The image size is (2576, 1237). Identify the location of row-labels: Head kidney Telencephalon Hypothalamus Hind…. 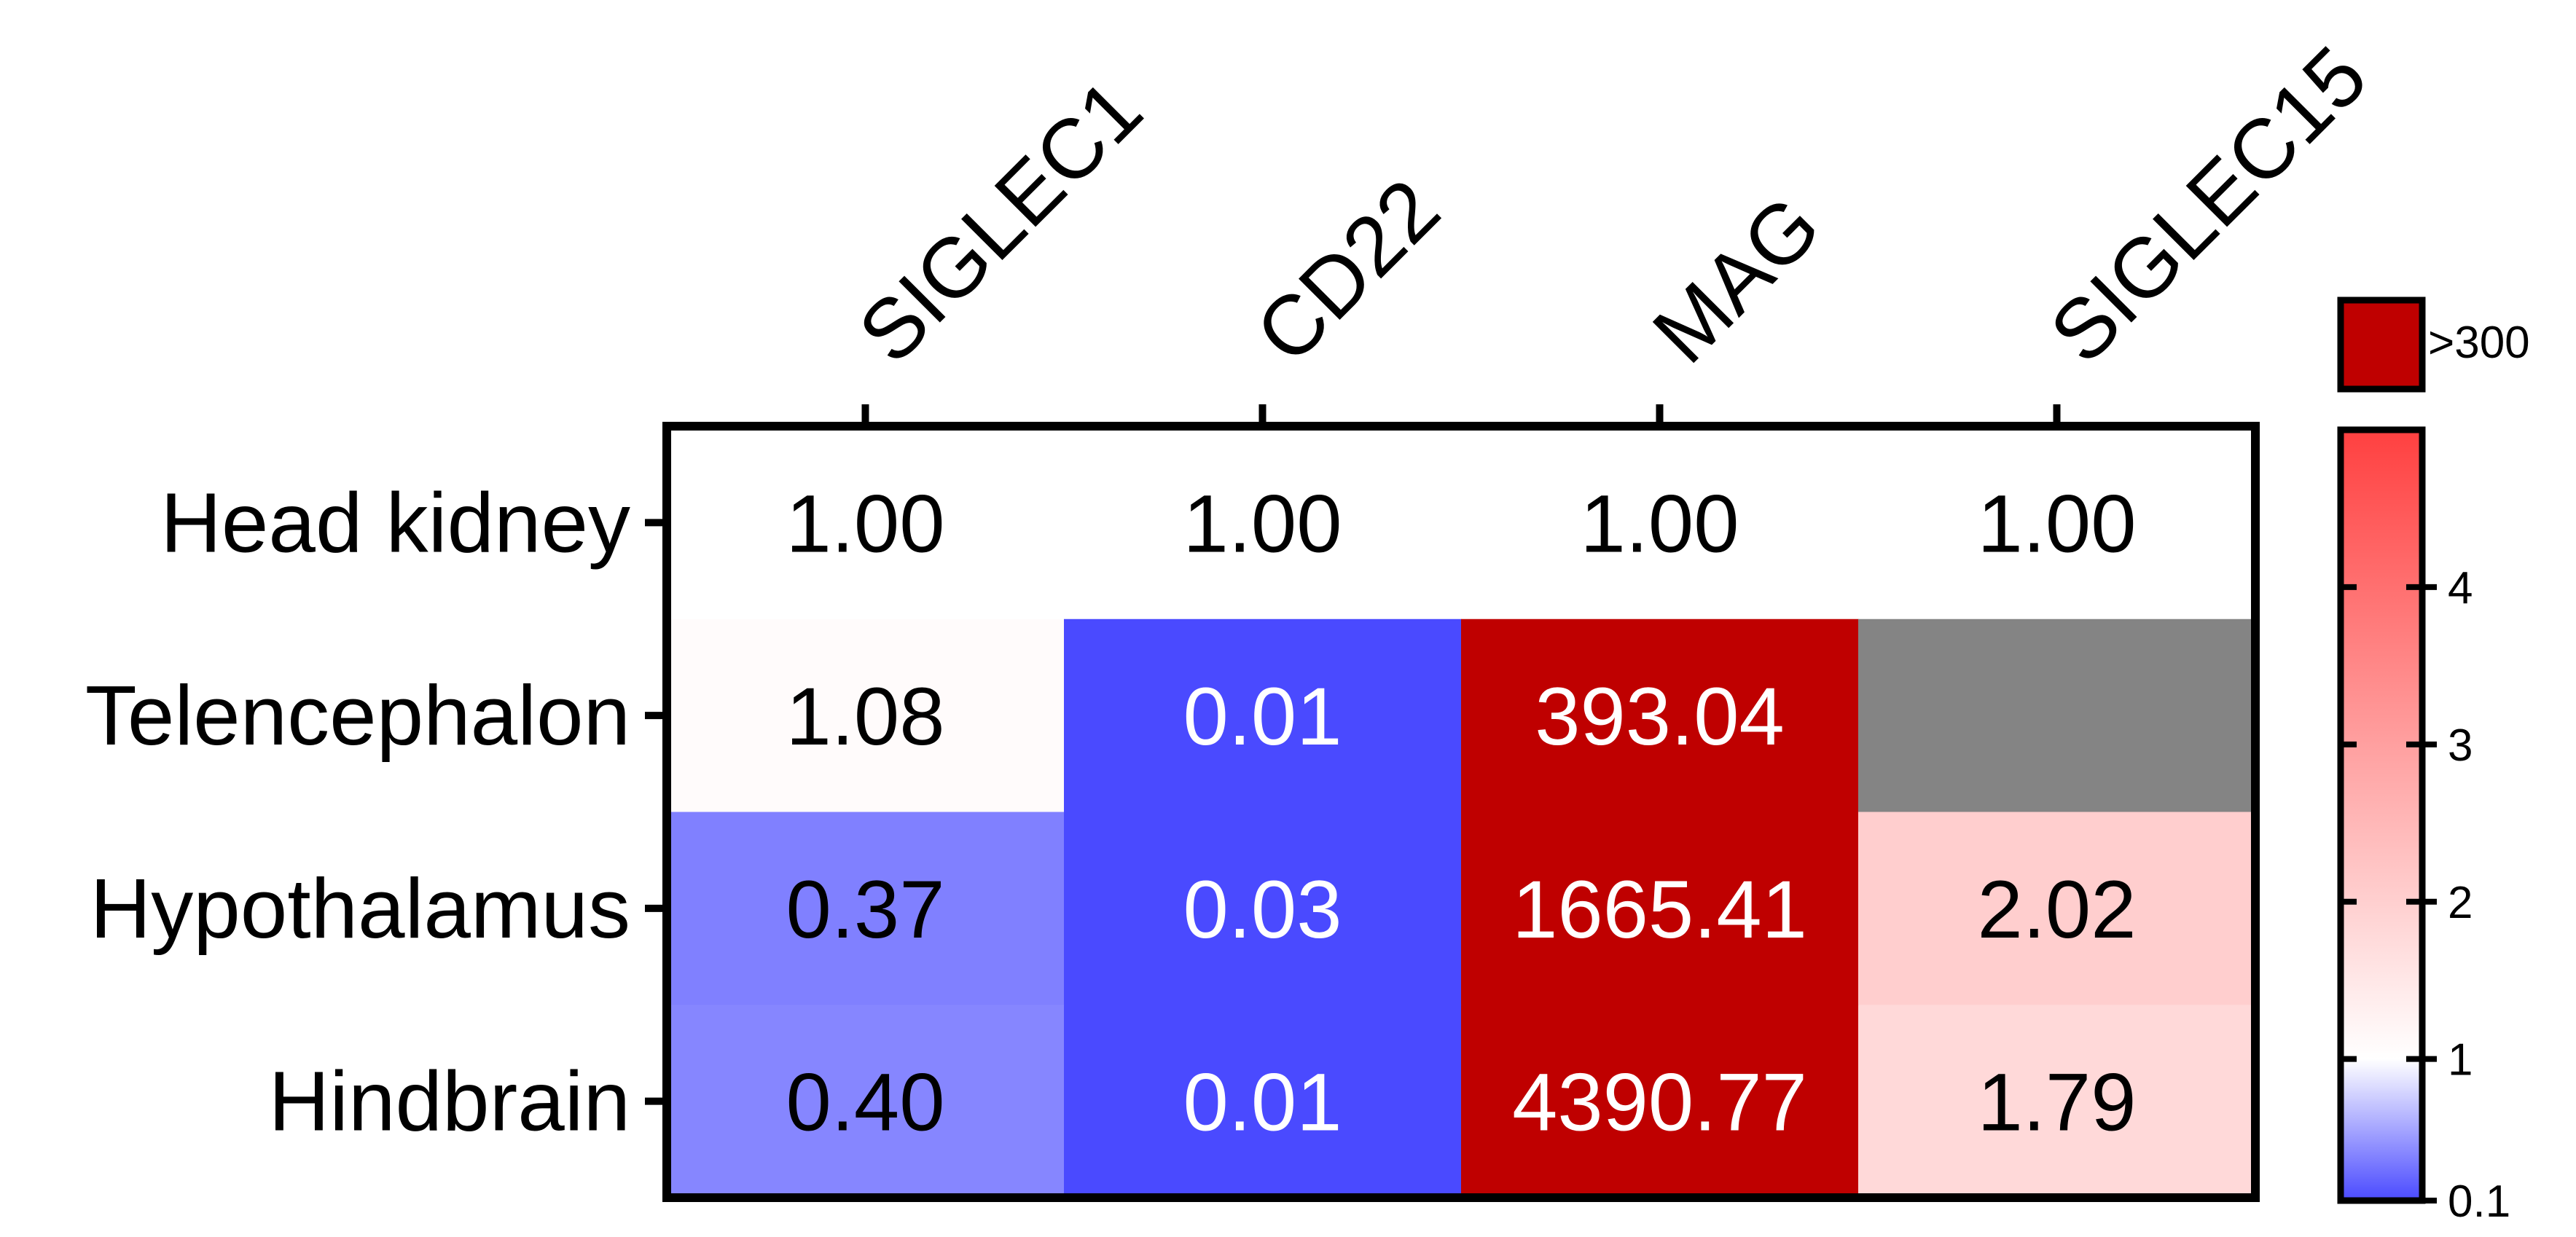
(376, 812).